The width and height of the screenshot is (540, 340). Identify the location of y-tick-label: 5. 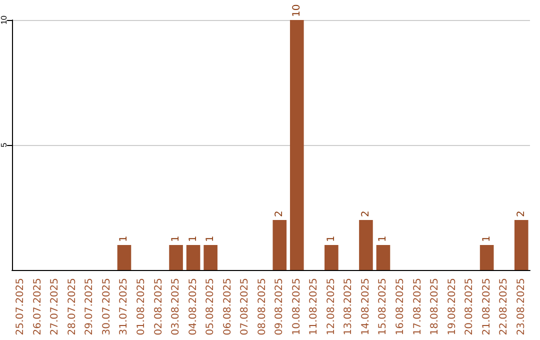
(4, 145).